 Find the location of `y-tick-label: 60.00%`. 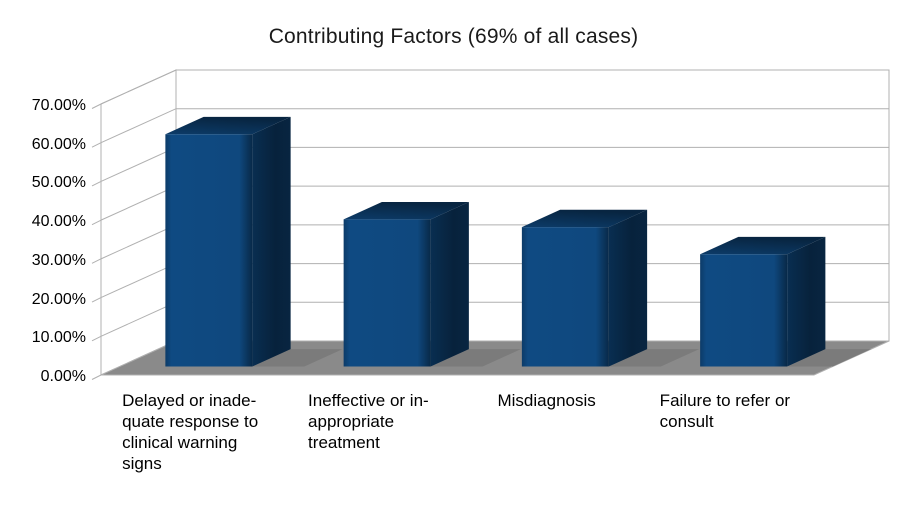

y-tick-label: 60.00% is located at coordinates (58, 144).